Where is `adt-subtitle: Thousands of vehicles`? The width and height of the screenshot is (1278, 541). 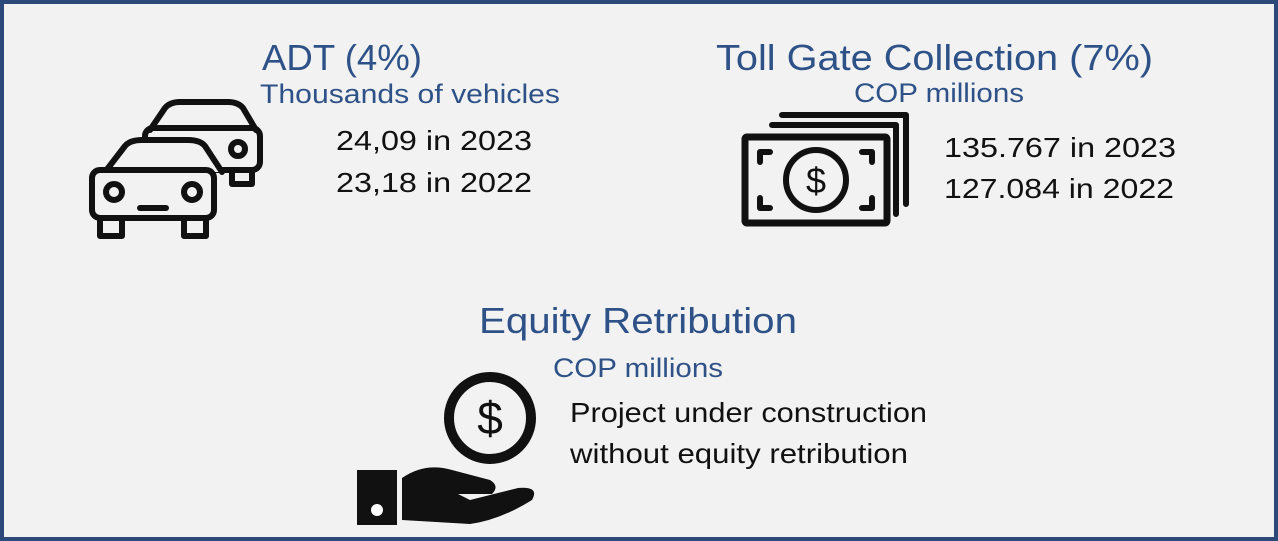 adt-subtitle: Thousands of vehicles is located at coordinates (410, 94).